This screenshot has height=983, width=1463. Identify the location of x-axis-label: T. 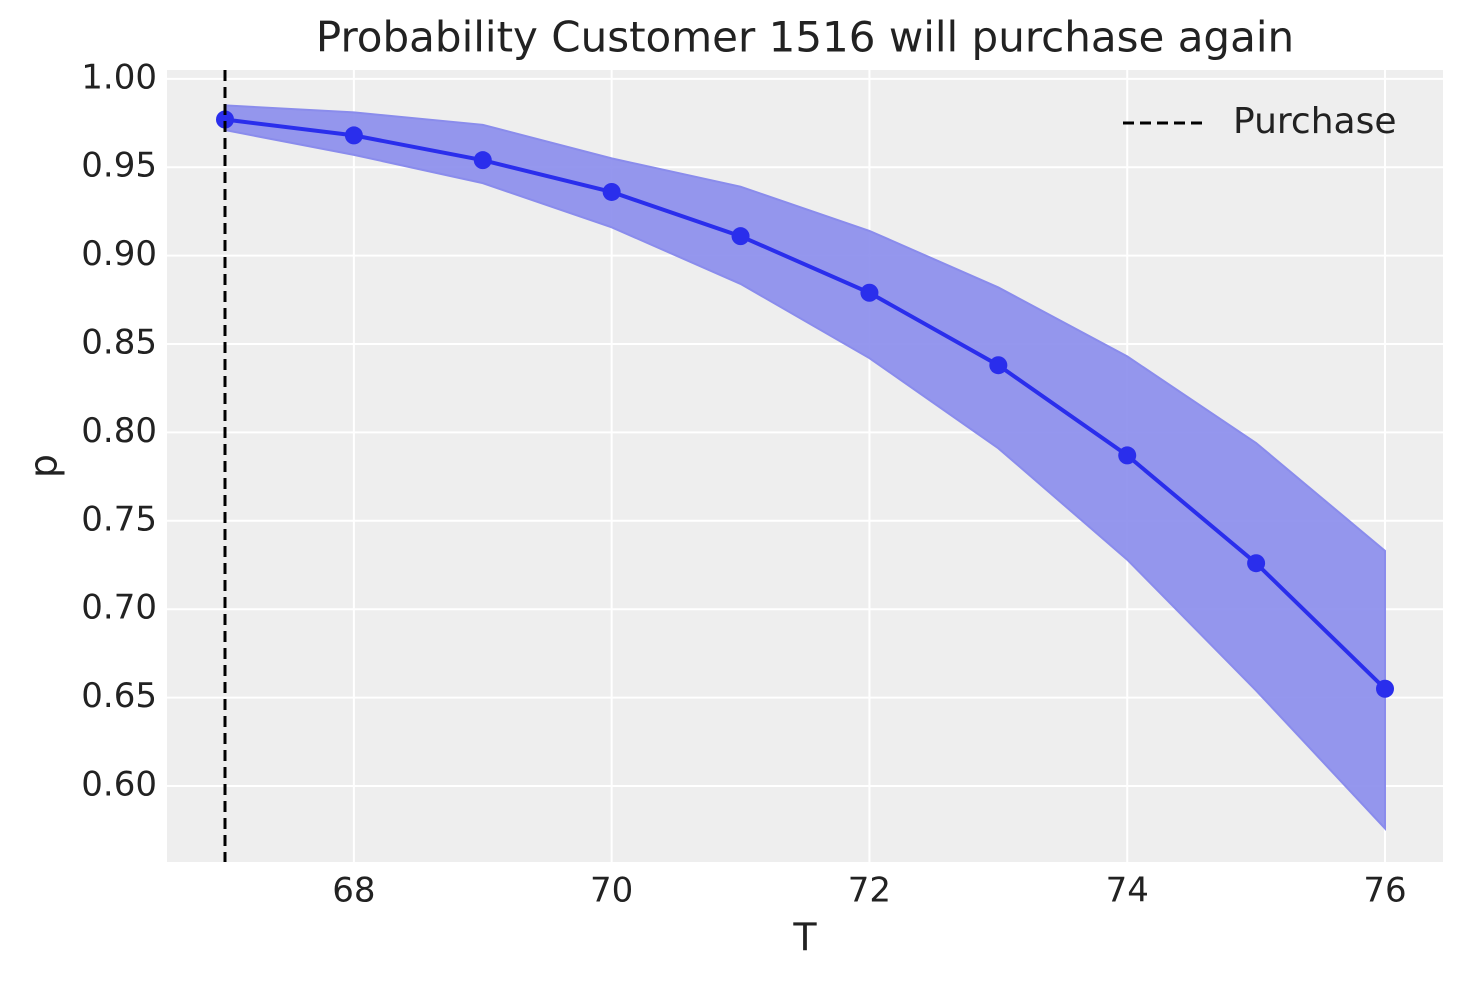
(804, 938).